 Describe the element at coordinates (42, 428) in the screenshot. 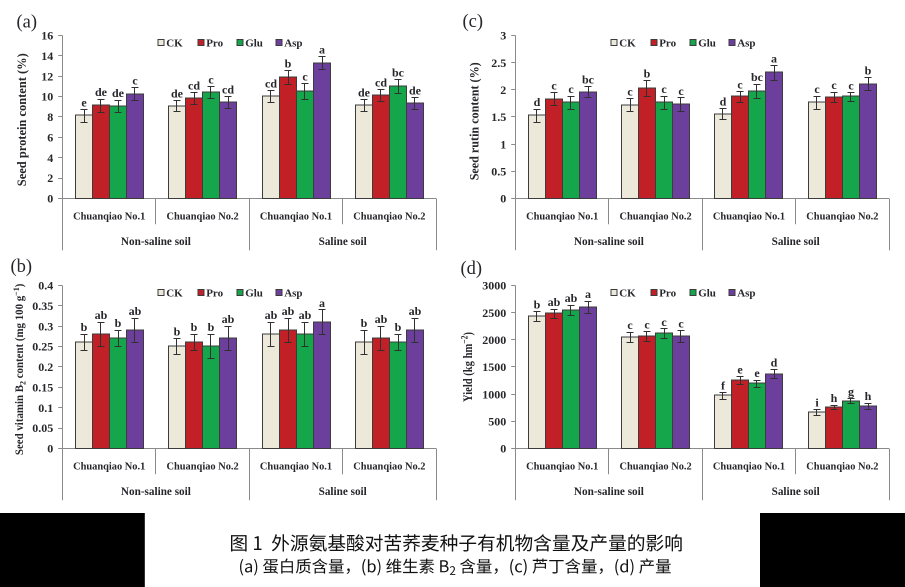

I see `svg-text: 0.05` at that location.